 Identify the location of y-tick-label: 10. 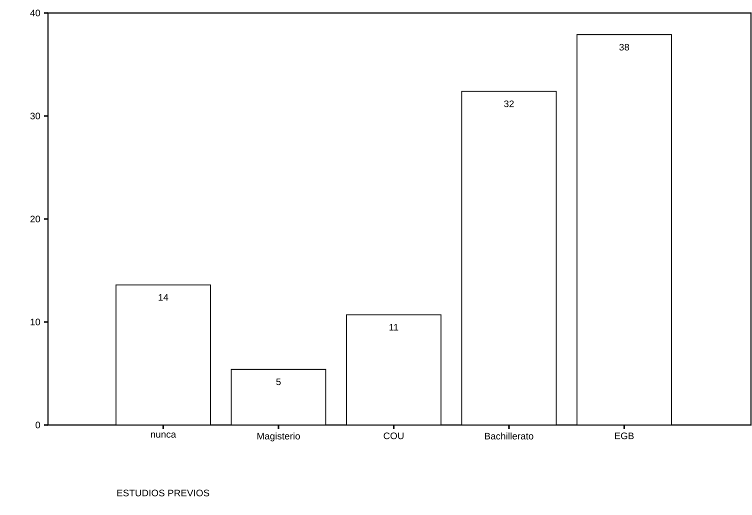
(35, 322).